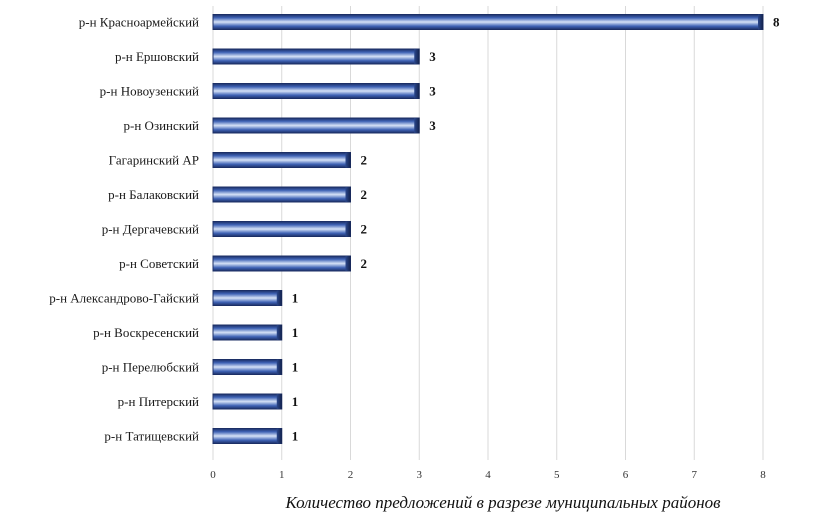 Image resolution: width=825 pixels, height=515 pixels. What do you see at coordinates (351, 475) in the screenshot?
I see `x-tick-2: 2` at bounding box center [351, 475].